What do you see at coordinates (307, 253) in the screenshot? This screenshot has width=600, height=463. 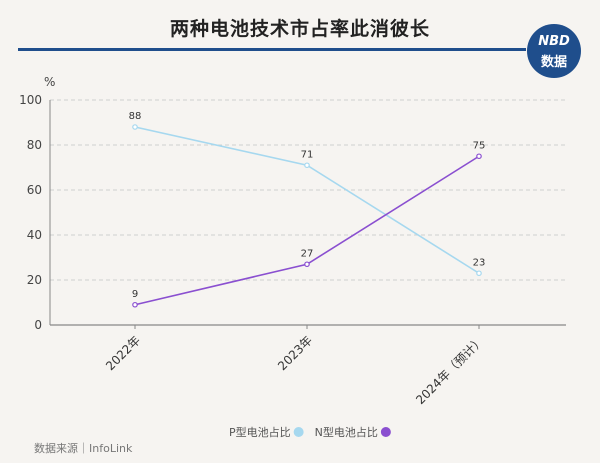 I see `data-label: 27` at bounding box center [307, 253].